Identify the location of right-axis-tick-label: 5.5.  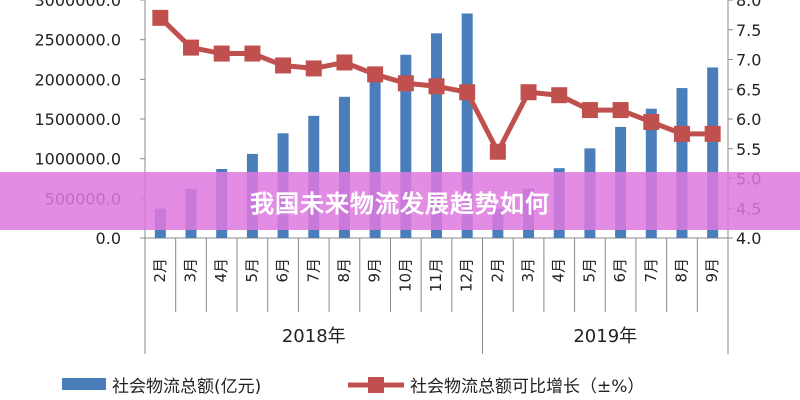
(748, 149).